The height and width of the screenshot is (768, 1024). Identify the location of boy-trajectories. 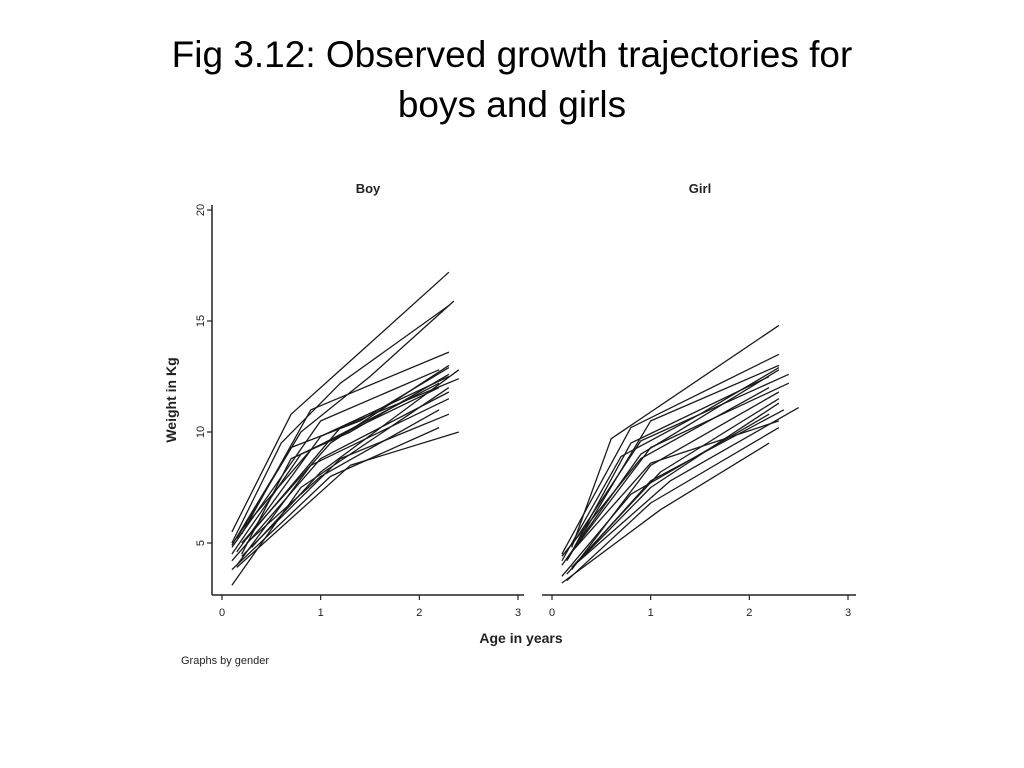
(345, 428).